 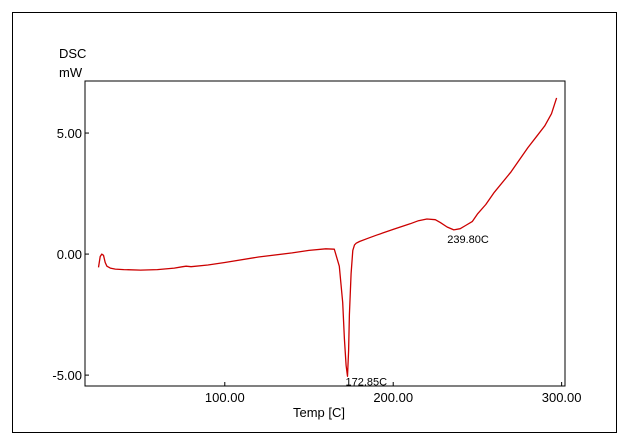 I want to click on y-axis-title-line1: DSC, so click(x=72, y=53).